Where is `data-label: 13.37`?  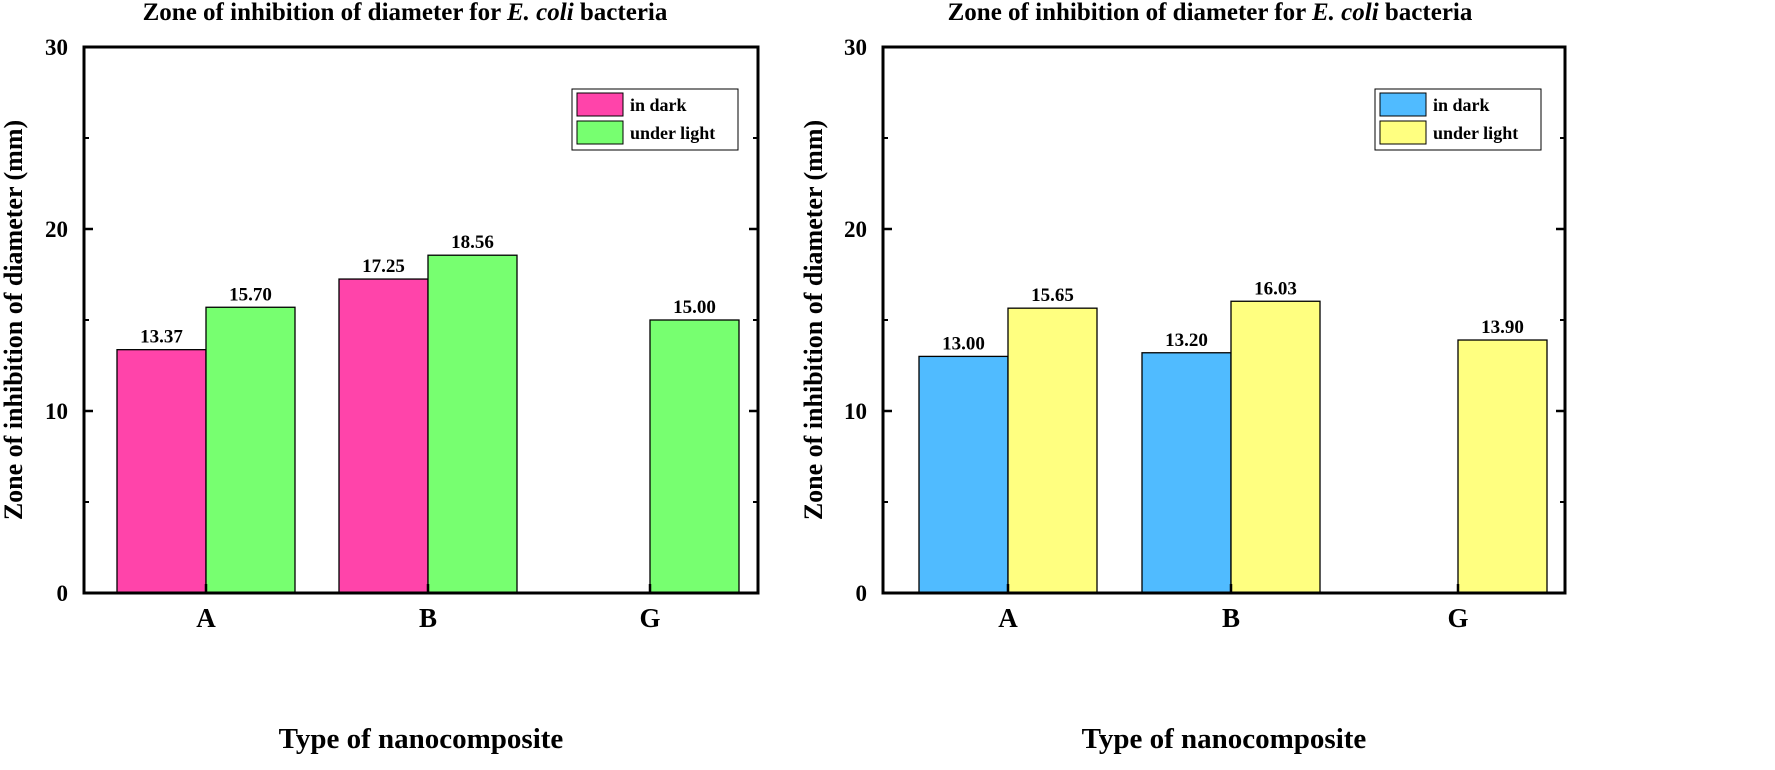
data-label: 13.37 is located at coordinates (161, 337).